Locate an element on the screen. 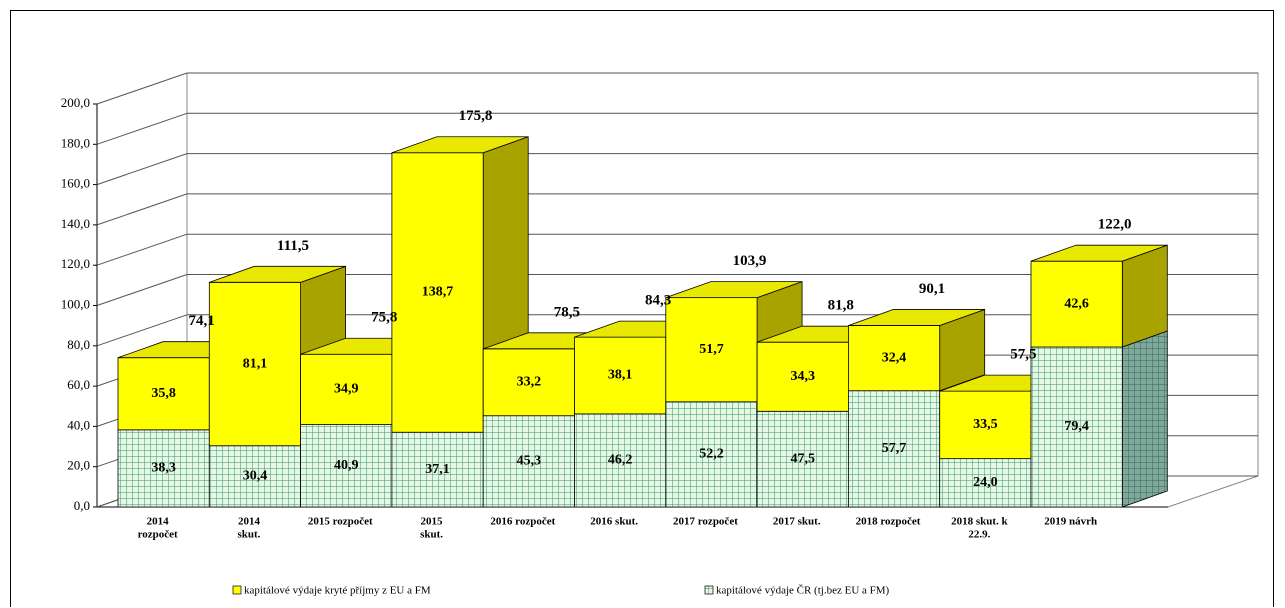  total-label: 81,8 is located at coordinates (841, 306).